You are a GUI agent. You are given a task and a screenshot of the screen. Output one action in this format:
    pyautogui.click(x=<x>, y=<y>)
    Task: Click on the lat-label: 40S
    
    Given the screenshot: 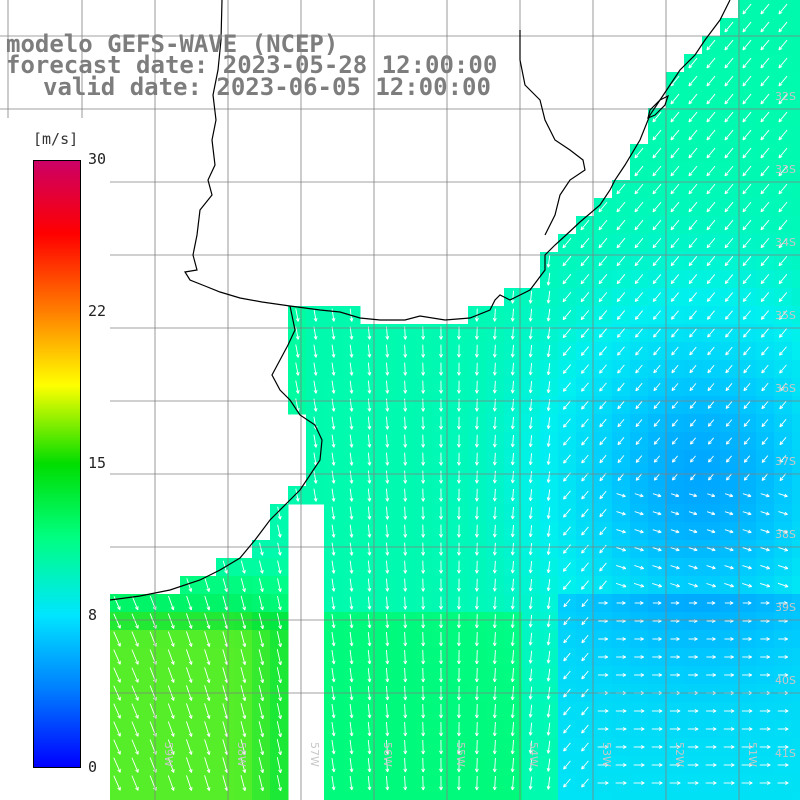 What is the action you would take?
    pyautogui.click(x=785, y=680)
    